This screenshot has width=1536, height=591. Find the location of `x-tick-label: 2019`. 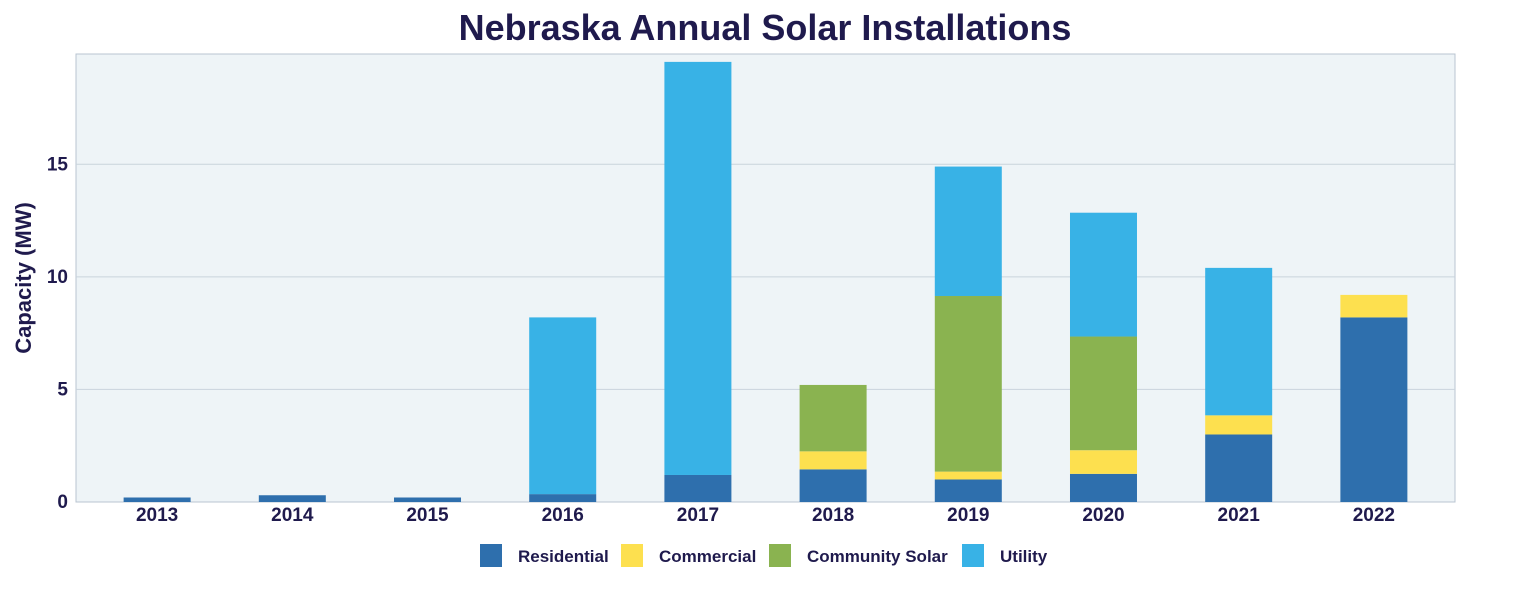

x-tick-label: 2019 is located at coordinates (968, 515).